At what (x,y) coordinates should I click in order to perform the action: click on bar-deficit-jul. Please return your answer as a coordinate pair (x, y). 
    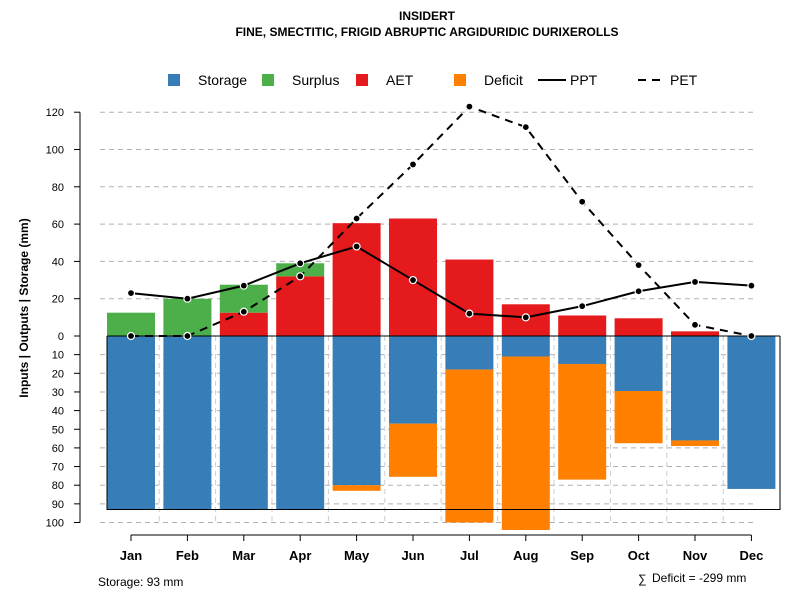
    Looking at the image, I should click on (469, 446).